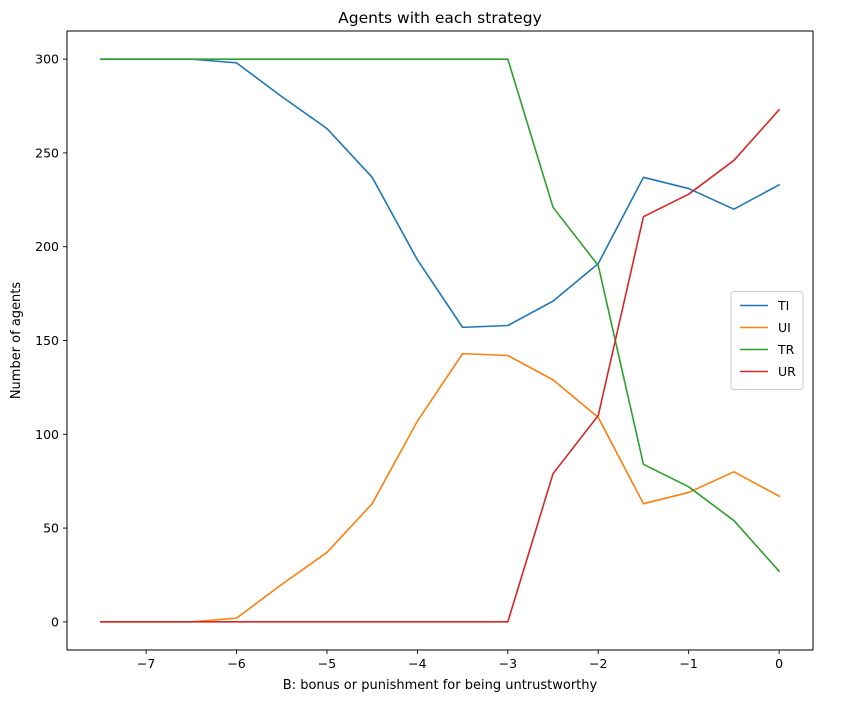 The image size is (850, 701). What do you see at coordinates (327, 663) in the screenshot?
I see `x-tick-label: −5` at bounding box center [327, 663].